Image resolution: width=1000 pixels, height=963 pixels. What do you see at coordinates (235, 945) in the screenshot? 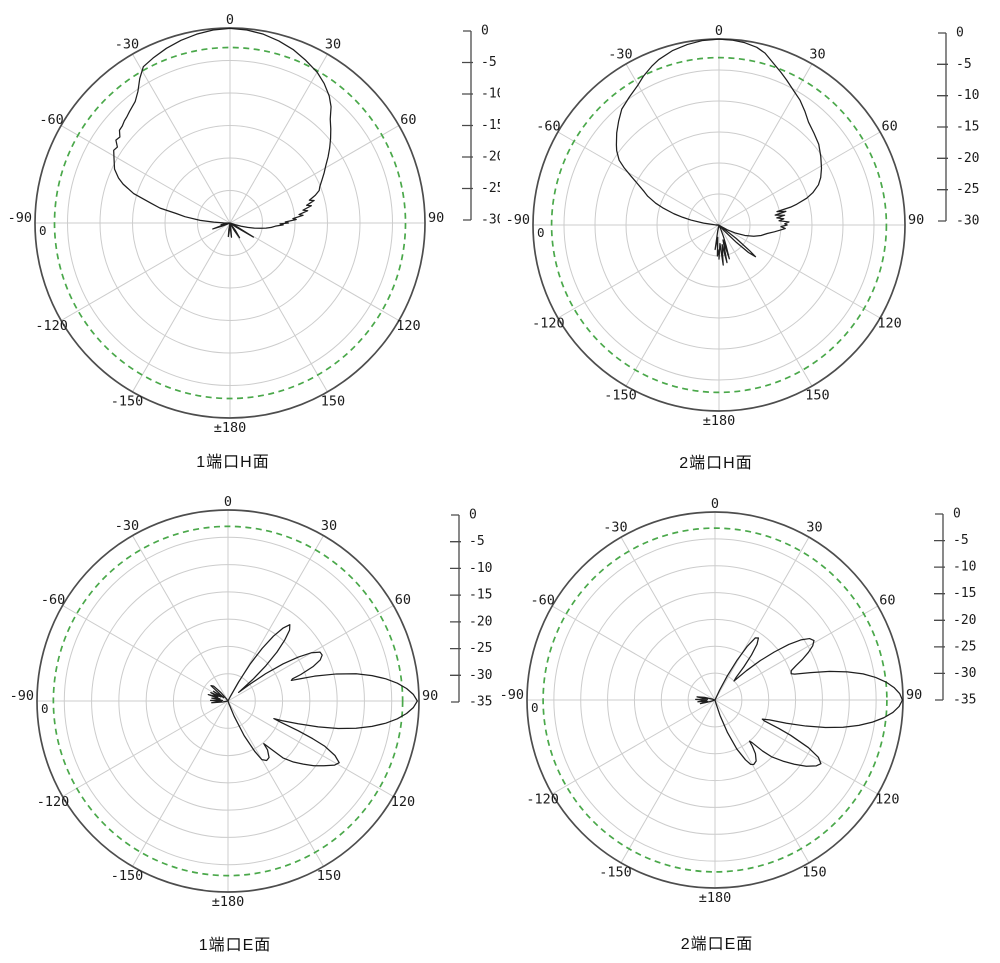
I see `chart-caption-port1-e-plane: 1端口E面` at bounding box center [235, 945].